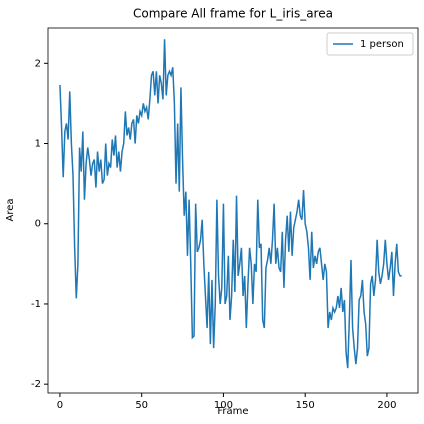  I want to click on y-tick-label: 2, so click(38, 63).